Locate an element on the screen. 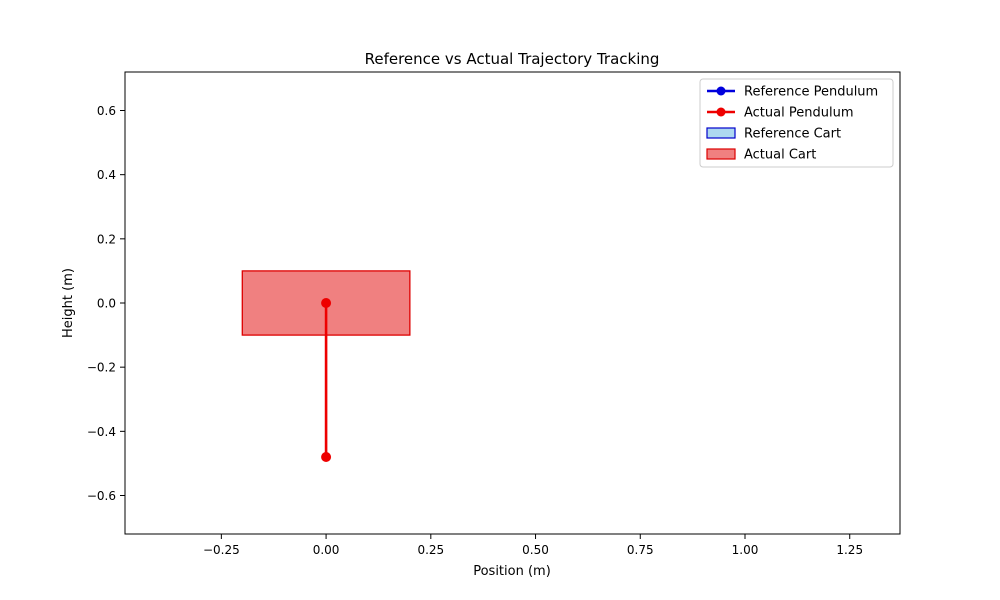 The image size is (1000, 600). x-tick-label: 1.25 is located at coordinates (849, 550).